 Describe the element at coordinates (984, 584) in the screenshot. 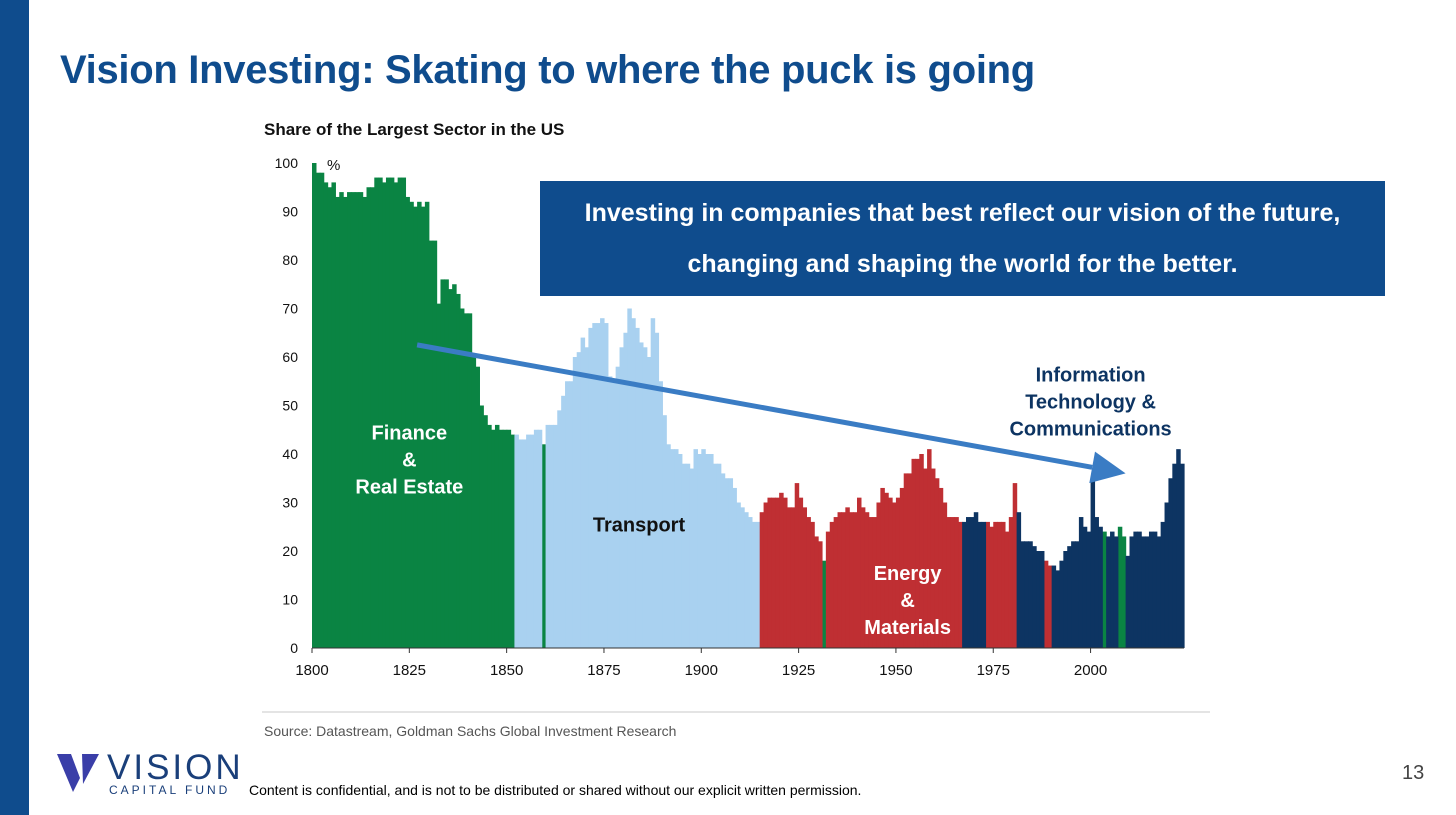

I see `bar-series-3-1972` at that location.